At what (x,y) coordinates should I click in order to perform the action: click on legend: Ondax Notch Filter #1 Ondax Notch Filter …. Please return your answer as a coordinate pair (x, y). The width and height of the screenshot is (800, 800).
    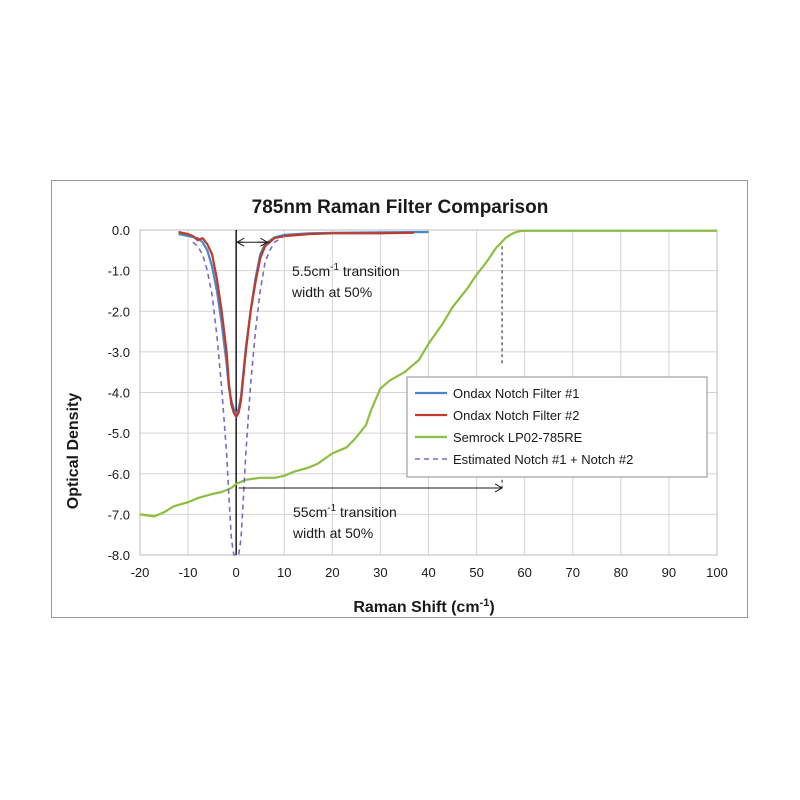
    Looking at the image, I should click on (557, 427).